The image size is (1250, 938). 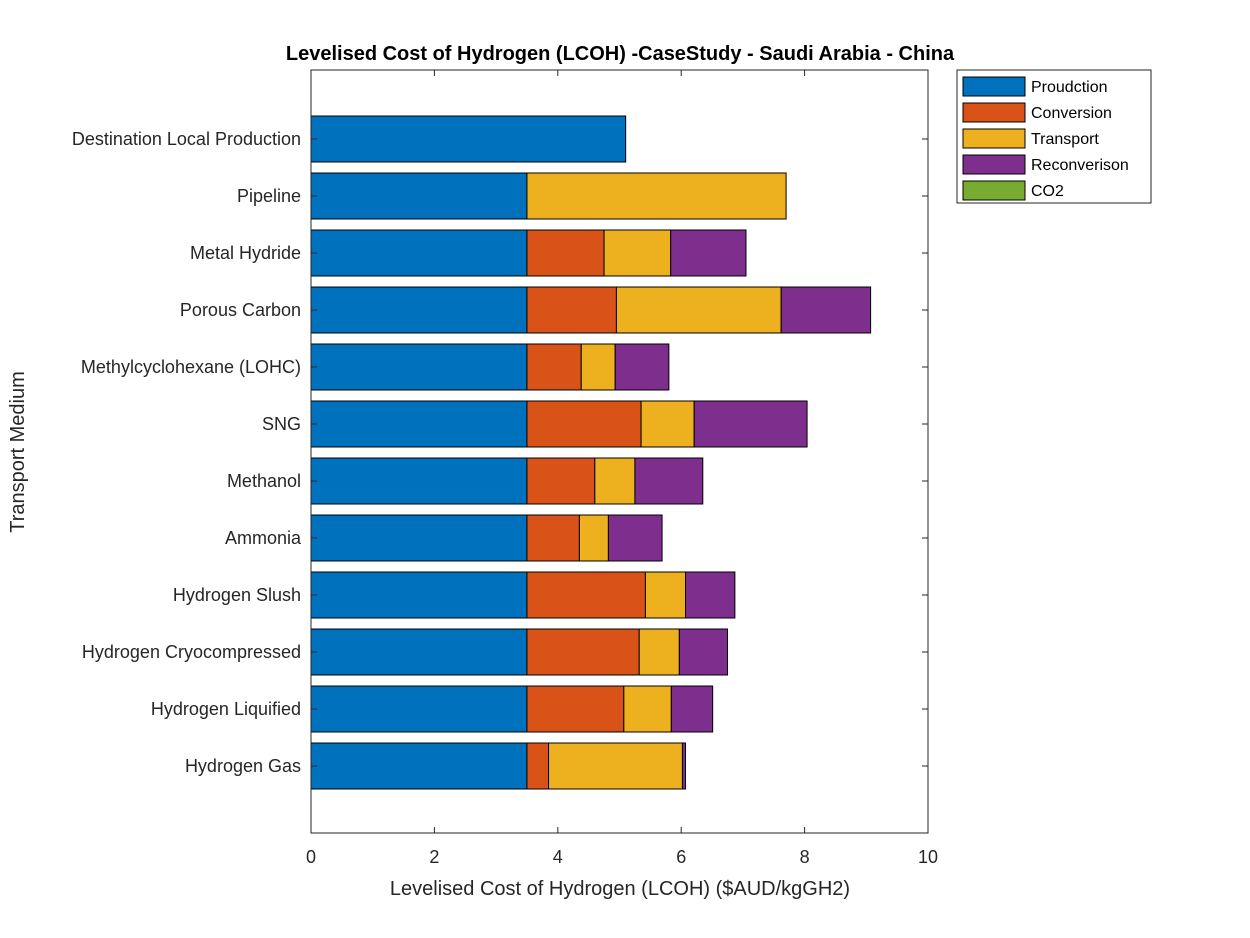 What do you see at coordinates (1080, 165) in the screenshot?
I see `legend-label-reconverison: Reconverison` at bounding box center [1080, 165].